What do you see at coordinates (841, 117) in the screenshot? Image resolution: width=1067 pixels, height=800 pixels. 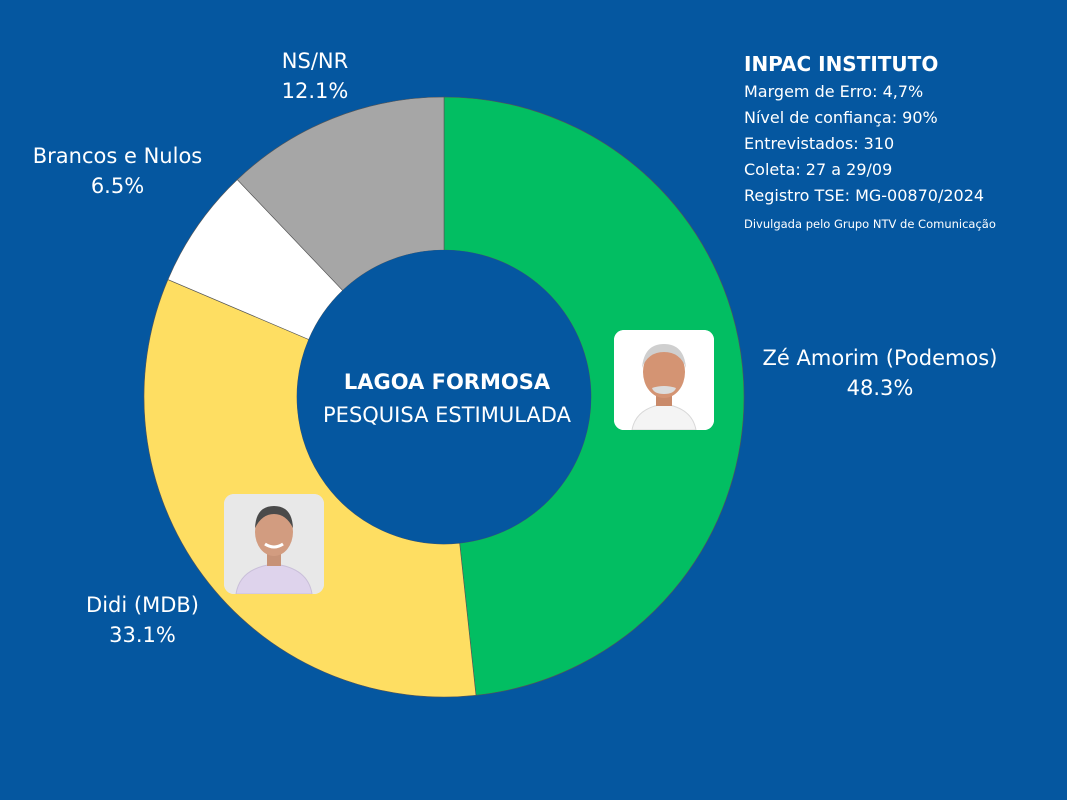 I see `confidence-level: Nível de confiança: 90%` at bounding box center [841, 117].